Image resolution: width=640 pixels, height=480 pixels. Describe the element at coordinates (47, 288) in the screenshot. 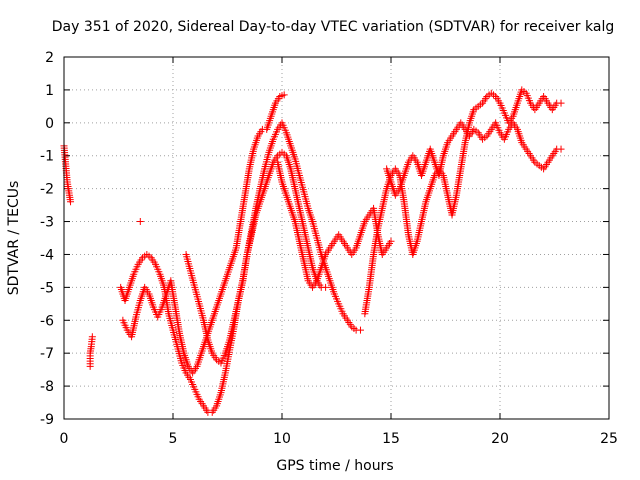

I see `y-tick-label: -5` at that location.